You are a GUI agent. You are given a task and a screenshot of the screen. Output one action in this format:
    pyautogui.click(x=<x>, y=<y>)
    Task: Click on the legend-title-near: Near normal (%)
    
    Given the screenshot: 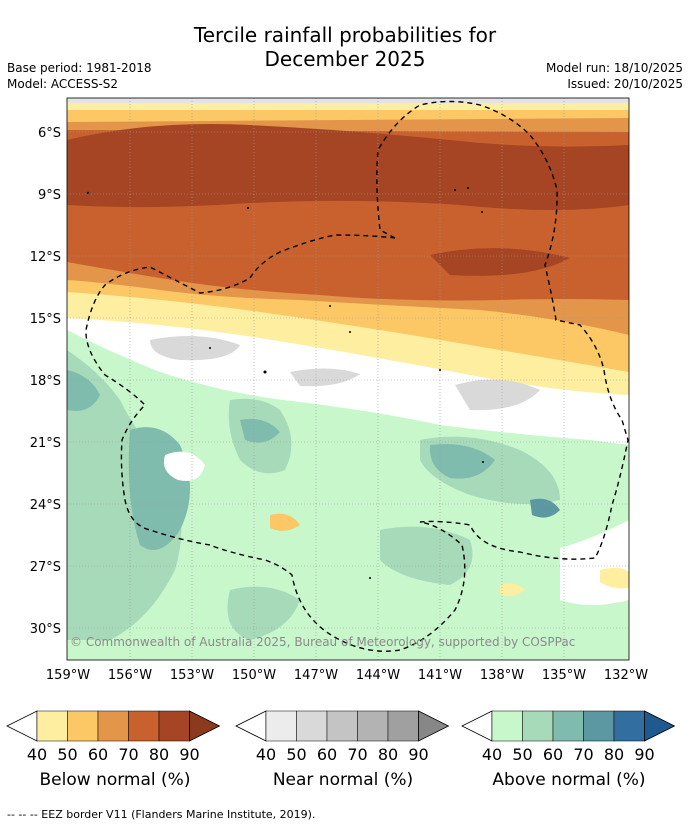 What is the action you would take?
    pyautogui.click(x=343, y=780)
    